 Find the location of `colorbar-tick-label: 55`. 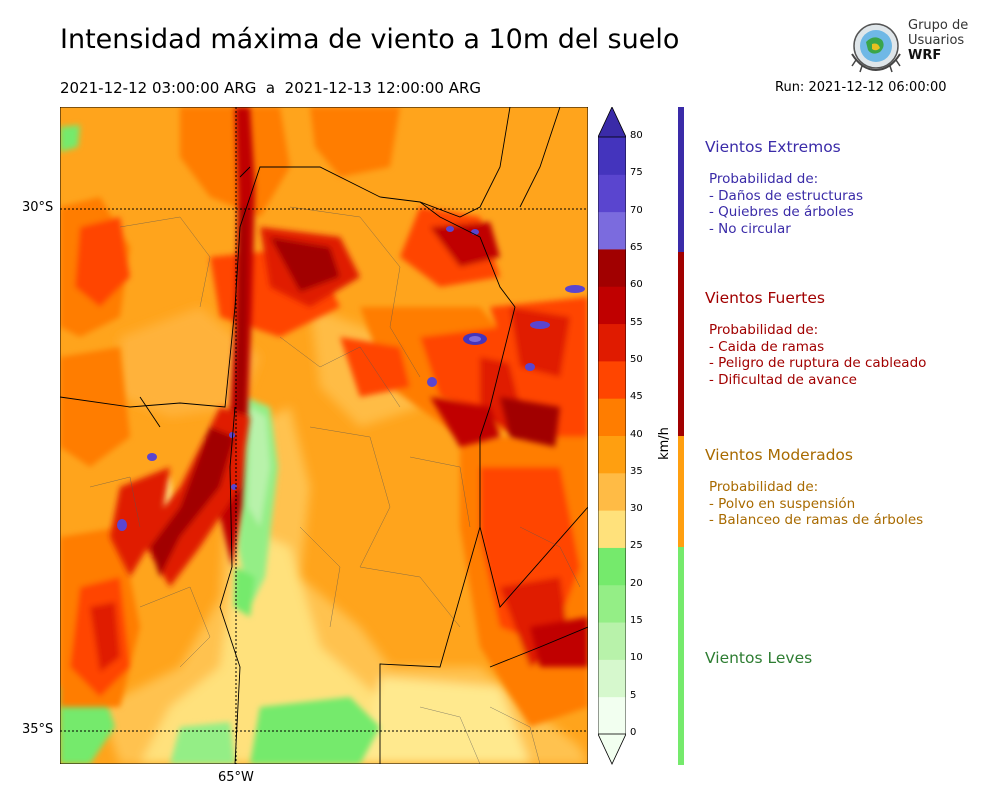

colorbar-tick-label: 55 is located at coordinates (636, 322).